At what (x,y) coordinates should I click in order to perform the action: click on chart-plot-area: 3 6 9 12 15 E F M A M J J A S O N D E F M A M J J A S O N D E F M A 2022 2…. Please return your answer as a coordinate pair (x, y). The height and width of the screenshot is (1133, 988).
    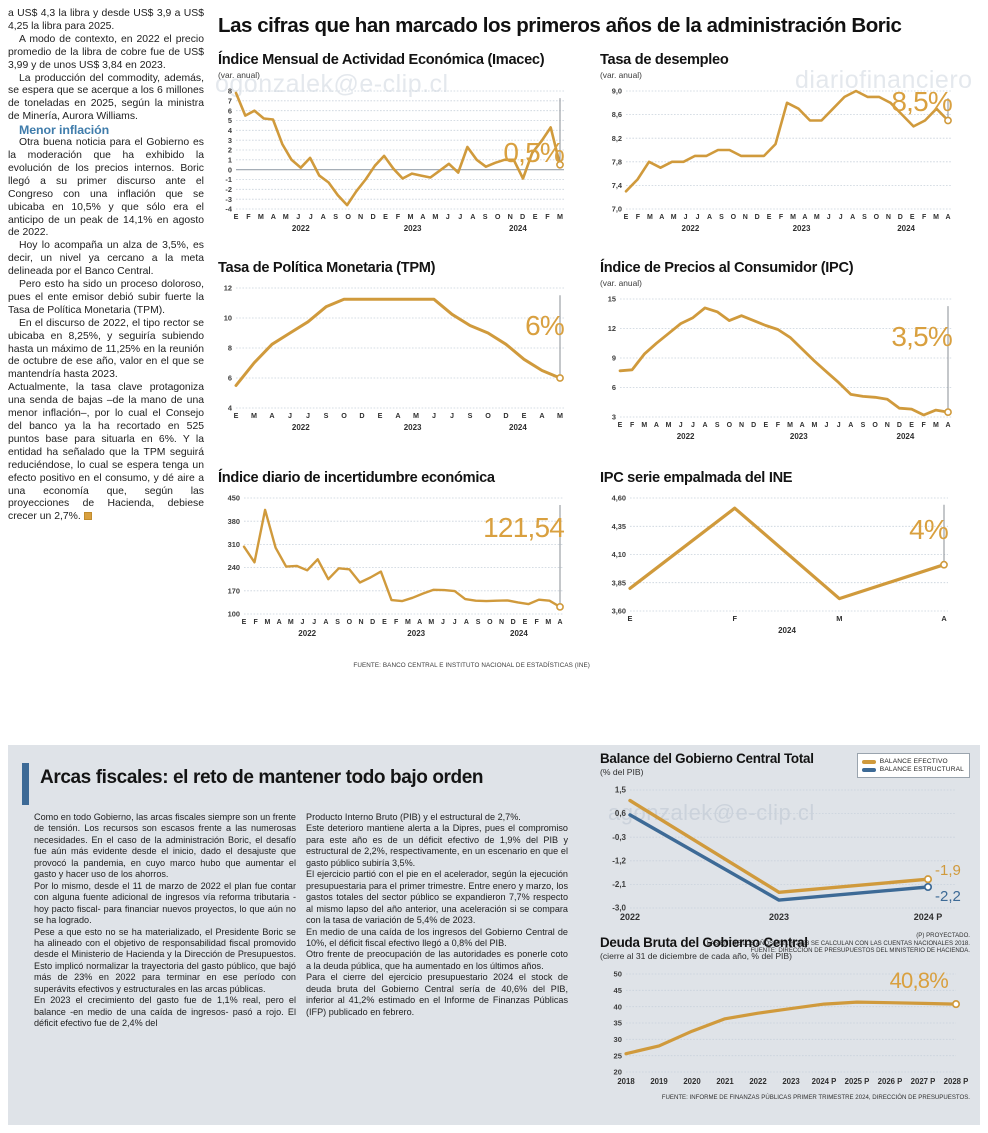
    Looking at the image, I should click on (789, 368).